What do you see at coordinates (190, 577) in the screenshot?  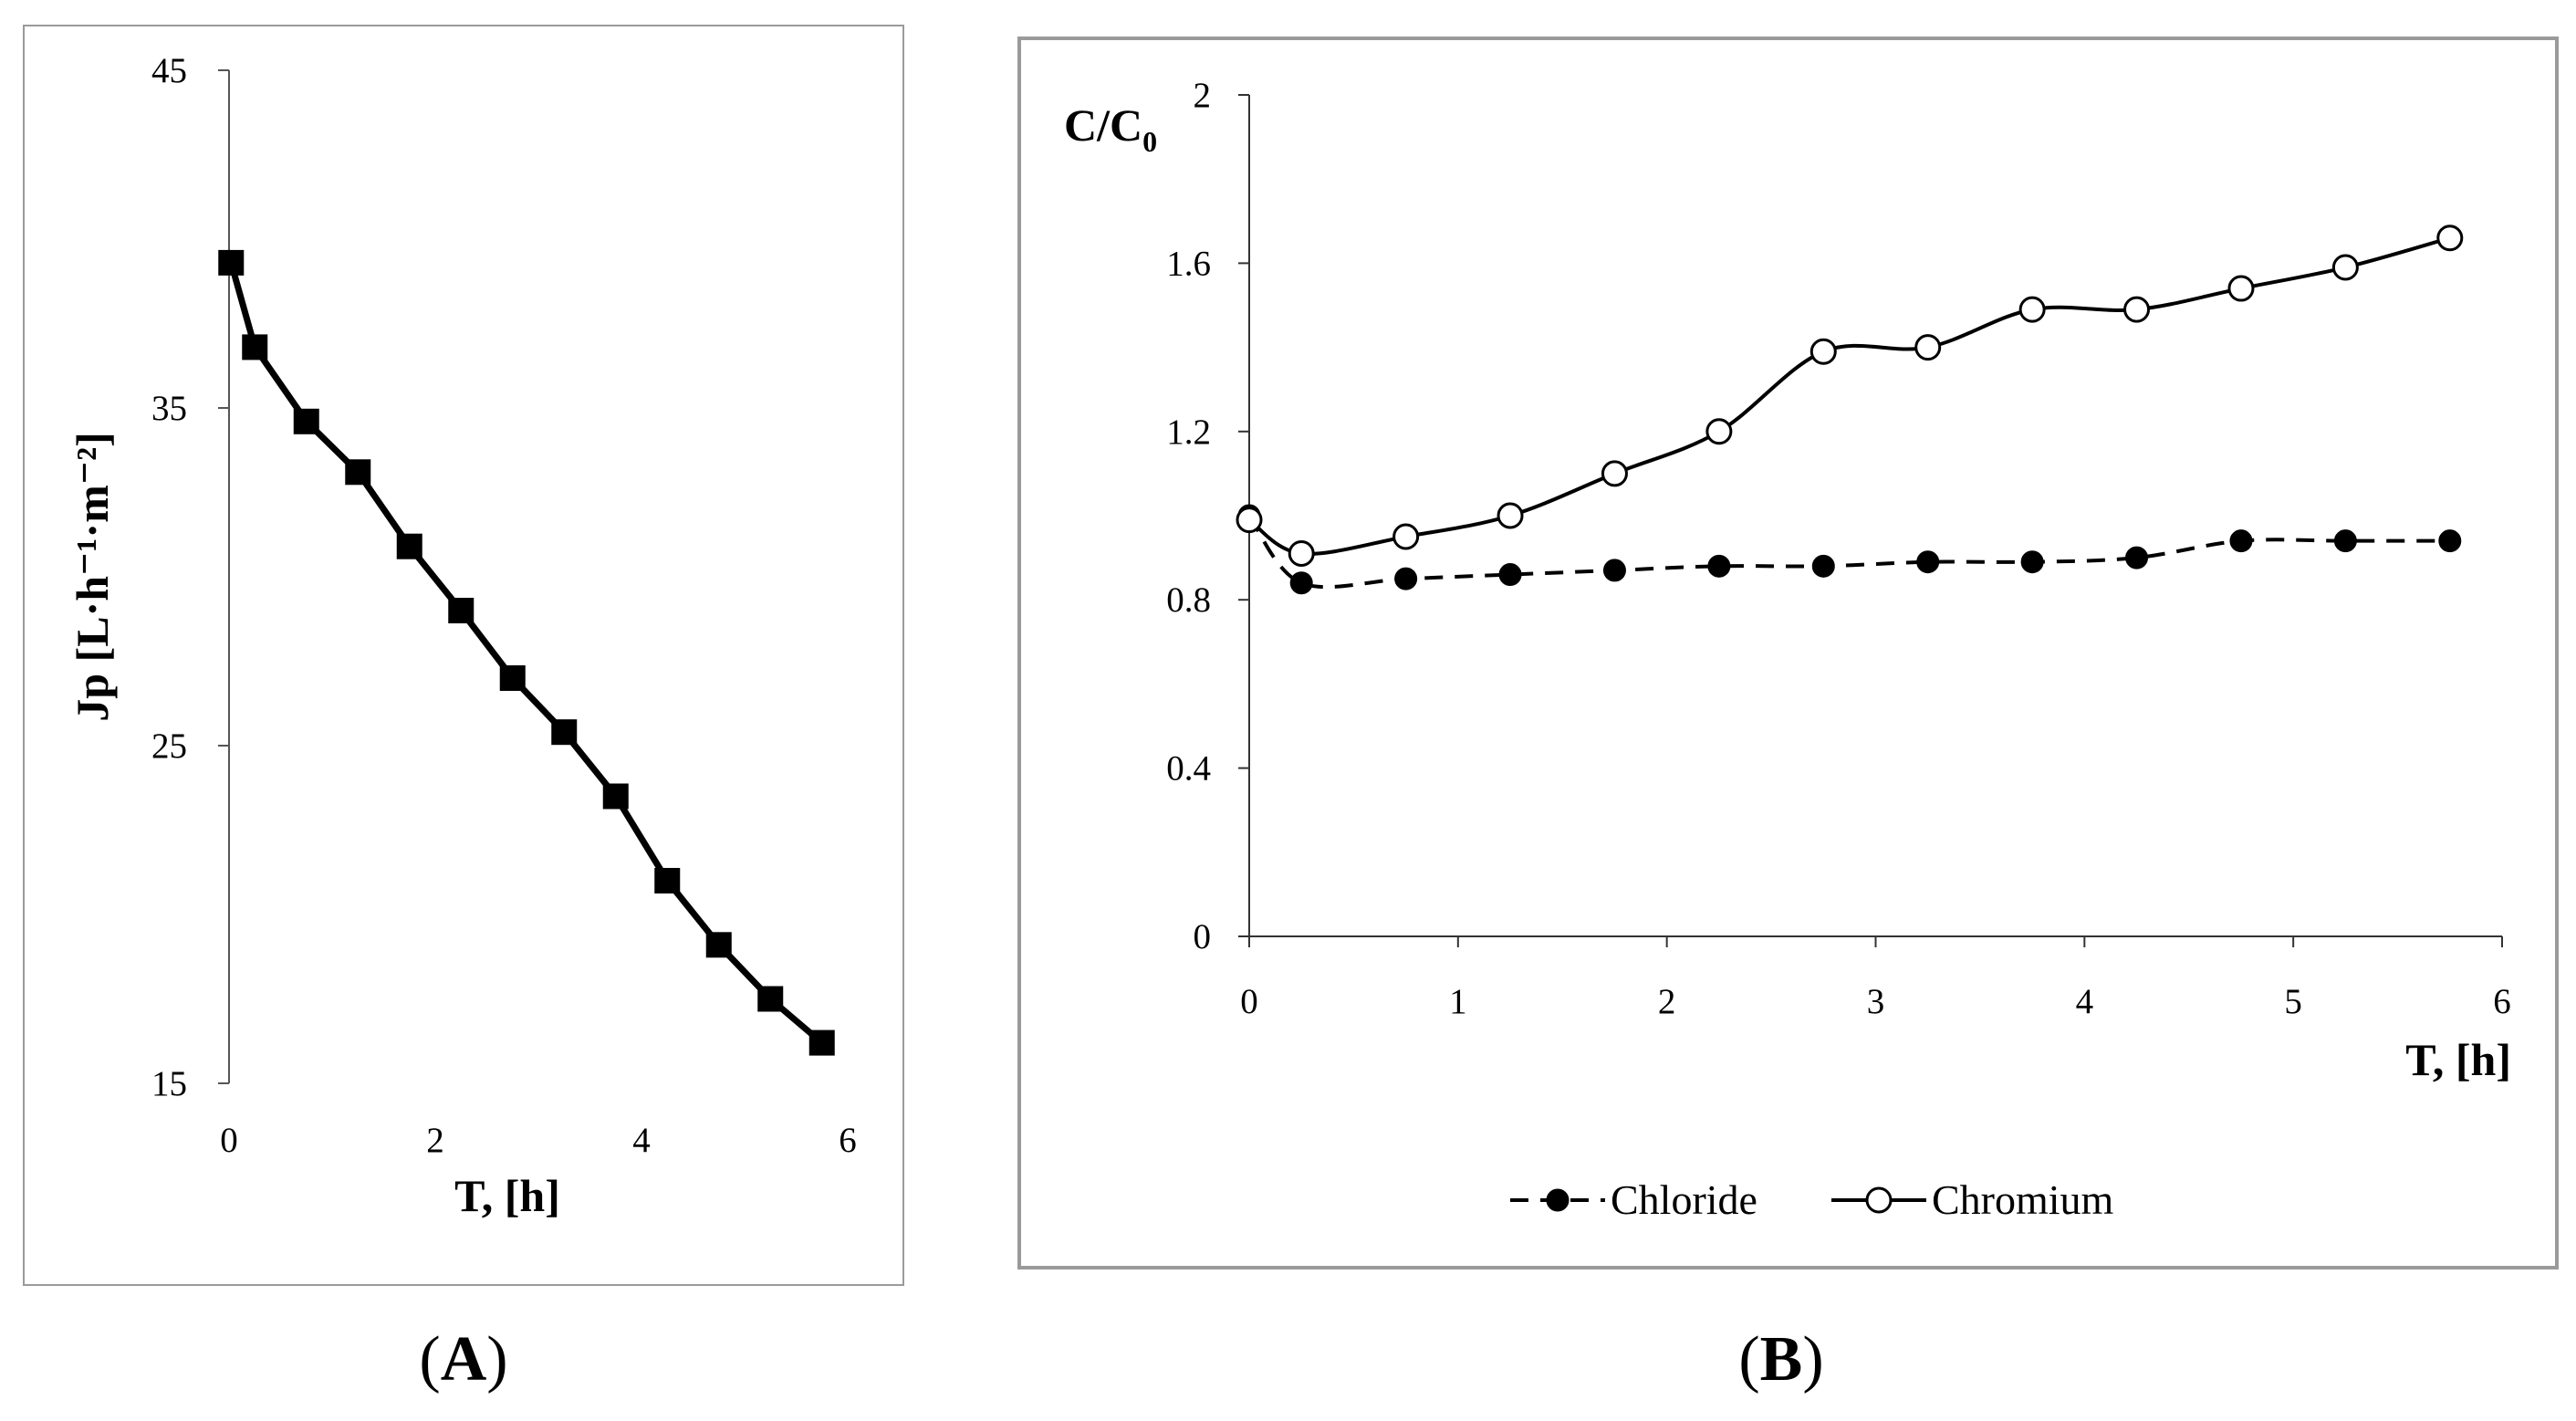 I see `panel-a-y-ticks: 15 25 35 45` at bounding box center [190, 577].